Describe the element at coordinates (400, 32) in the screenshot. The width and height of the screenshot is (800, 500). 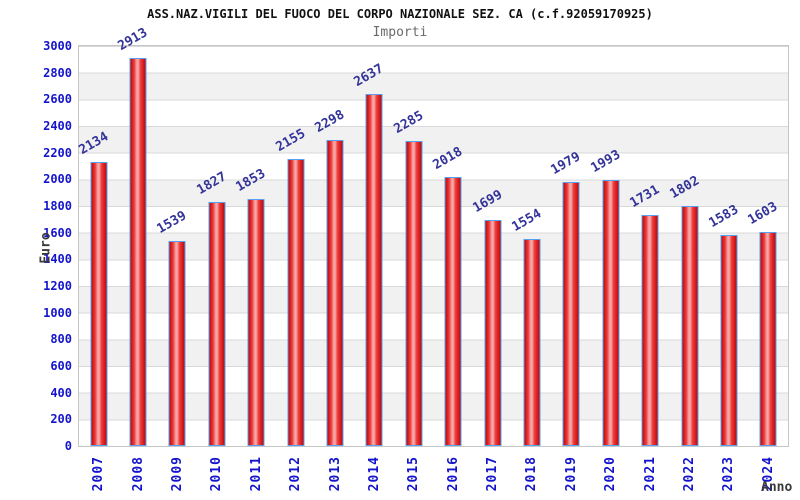
I see `chart-subtitle: Importi` at that location.